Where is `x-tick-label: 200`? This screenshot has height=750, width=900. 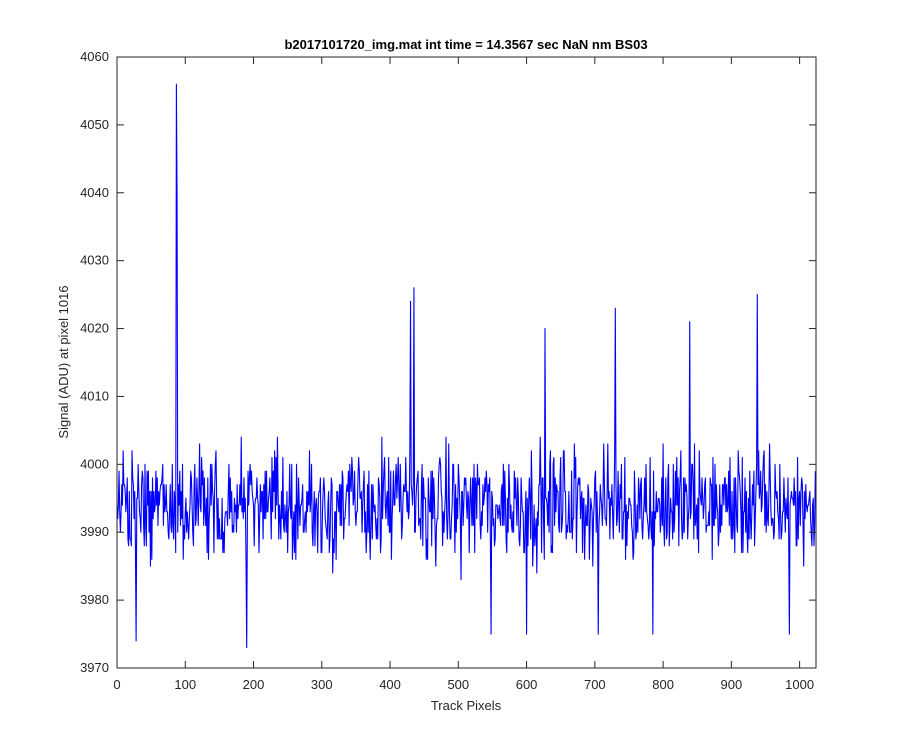 x-tick-label: 200 is located at coordinates (254, 684).